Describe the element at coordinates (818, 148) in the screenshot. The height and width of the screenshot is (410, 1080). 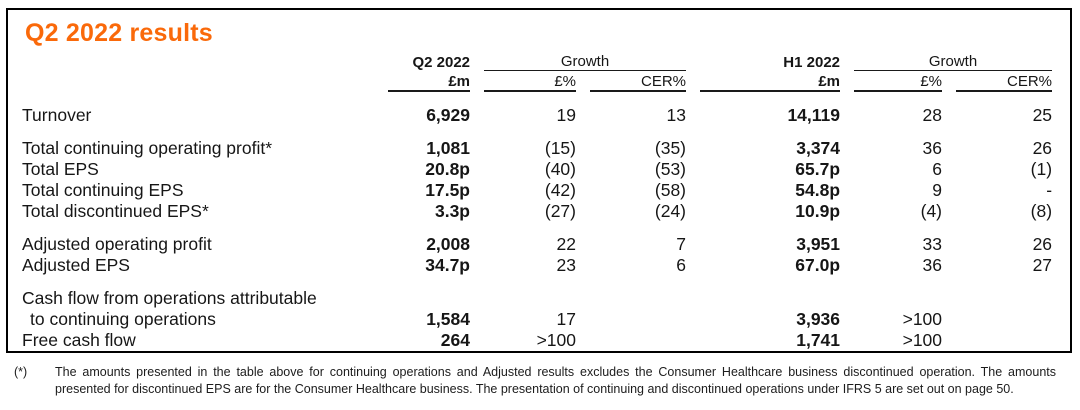
I see `cell-h1-value: 3,374` at that location.